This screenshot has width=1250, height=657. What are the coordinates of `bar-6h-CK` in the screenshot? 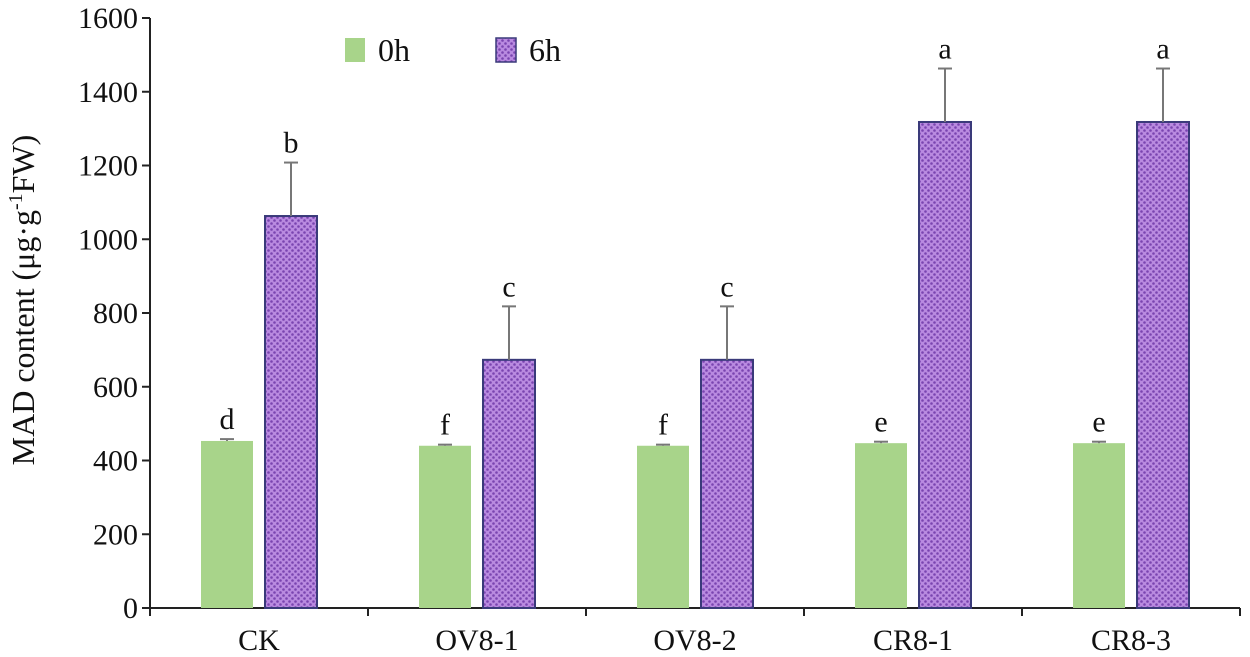 It's located at (291, 412).